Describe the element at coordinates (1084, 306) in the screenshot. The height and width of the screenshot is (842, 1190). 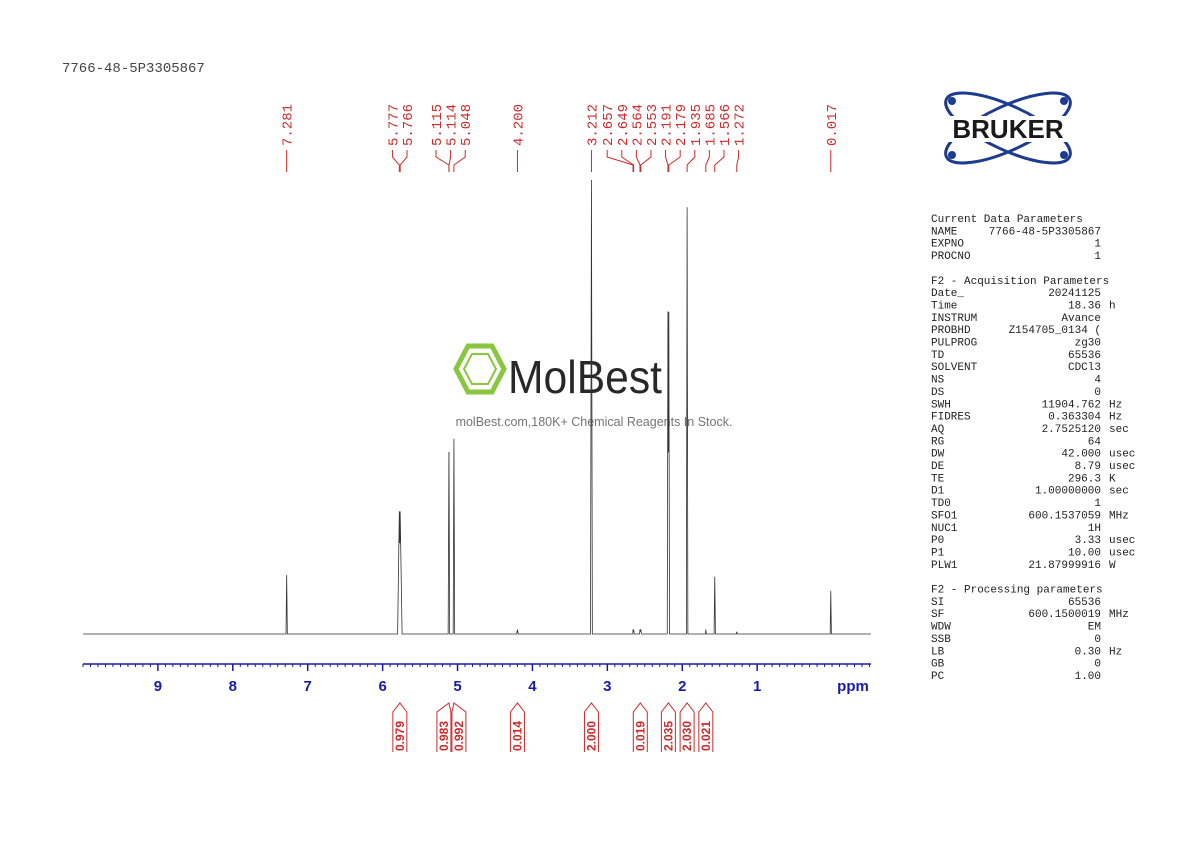
I see `param-value: 18.36` at that location.